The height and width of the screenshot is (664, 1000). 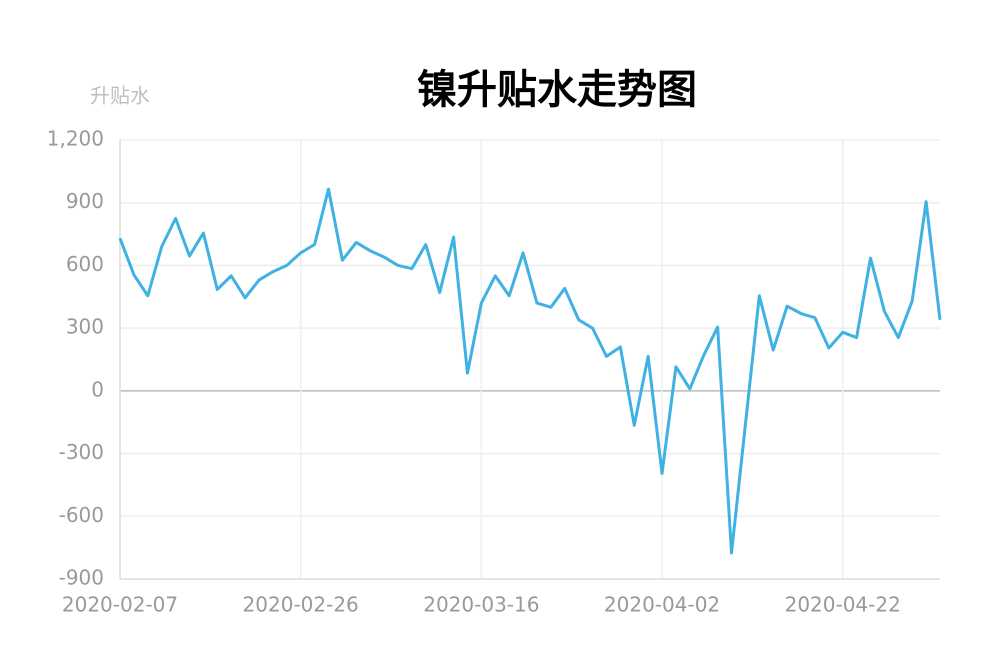 I want to click on x-tick-label: 2020-02-26, so click(x=301, y=605).